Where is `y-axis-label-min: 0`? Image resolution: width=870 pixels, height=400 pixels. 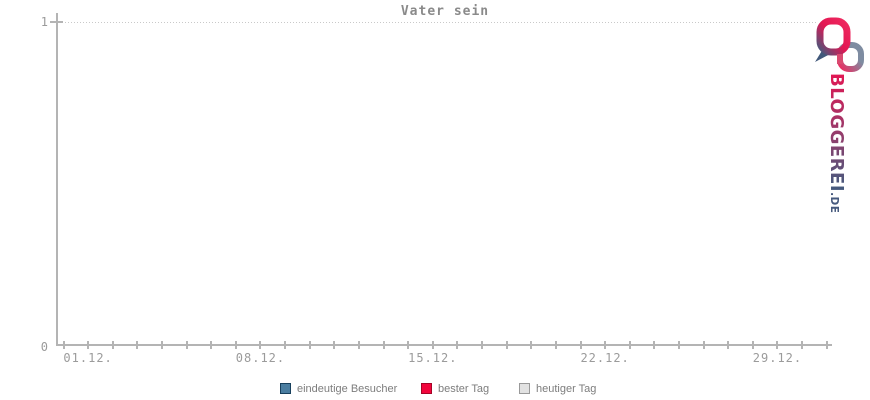 y-axis-label-min: 0 is located at coordinates (44, 347).